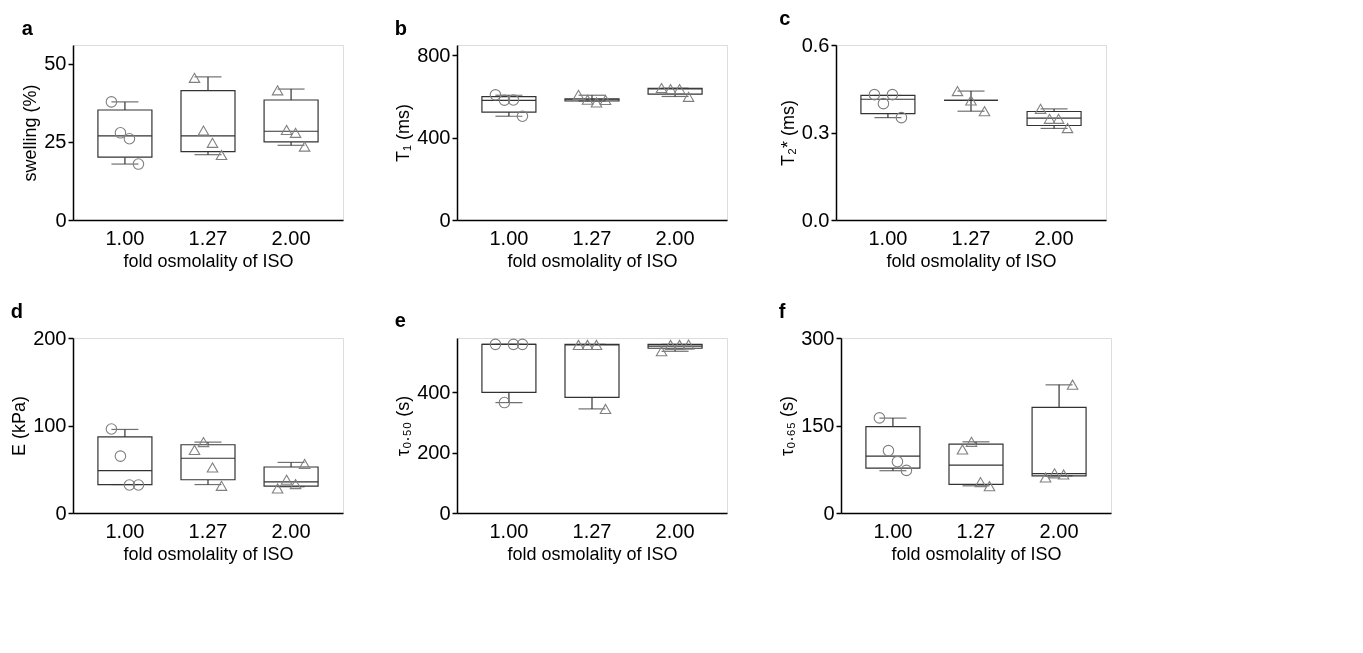 The width and height of the screenshot is (1363, 653). I want to click on y-tick-label: 0.3, so click(815, 132).